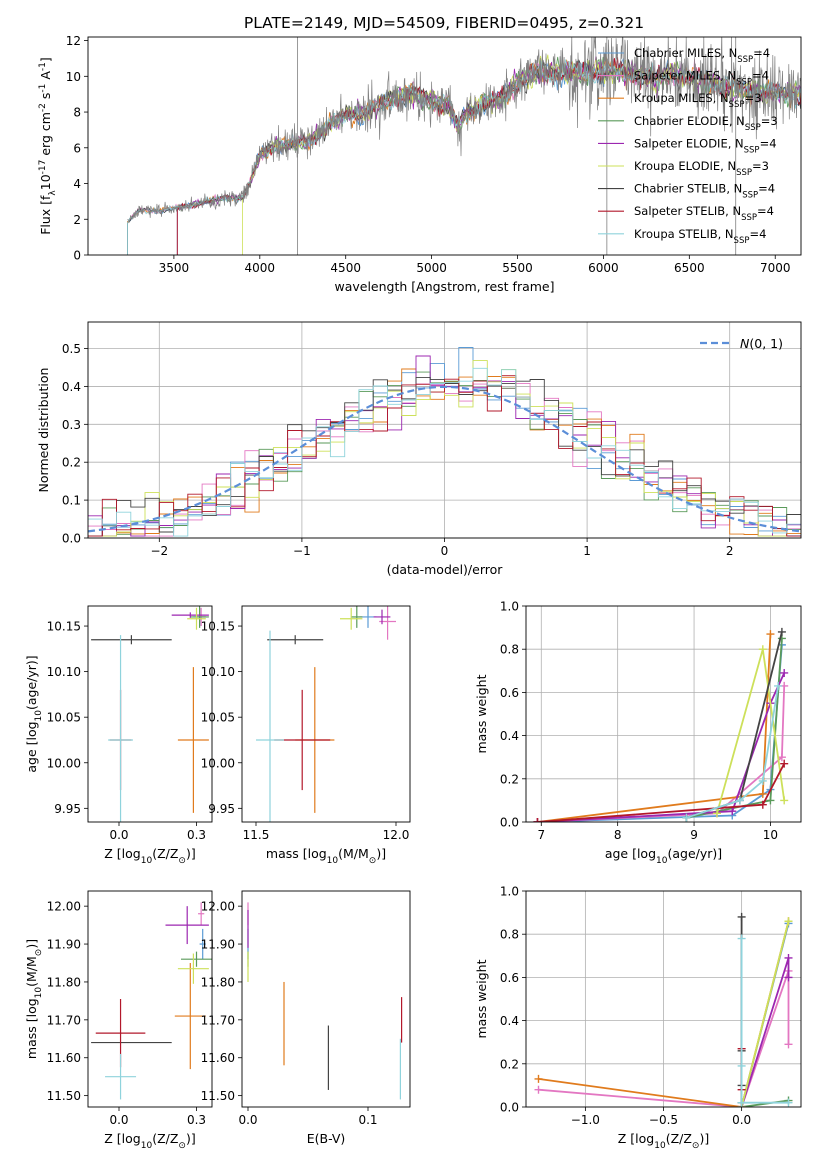  What do you see at coordinates (174, 268) in the screenshot?
I see `x-tick-label: 3500` at bounding box center [174, 268].